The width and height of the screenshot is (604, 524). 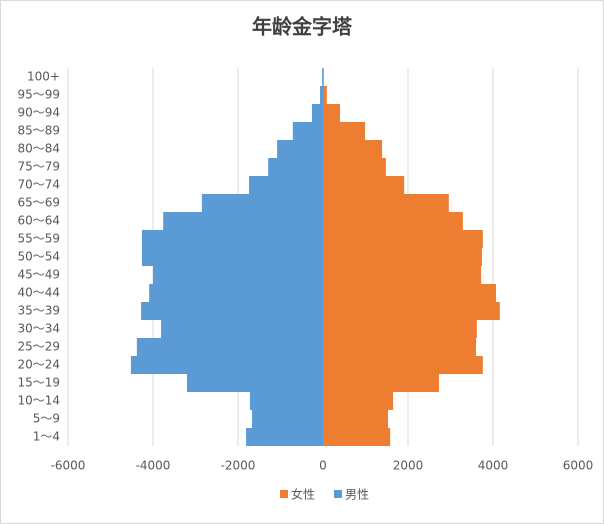 I want to click on y-tick-label: 100+, so click(x=43, y=77).